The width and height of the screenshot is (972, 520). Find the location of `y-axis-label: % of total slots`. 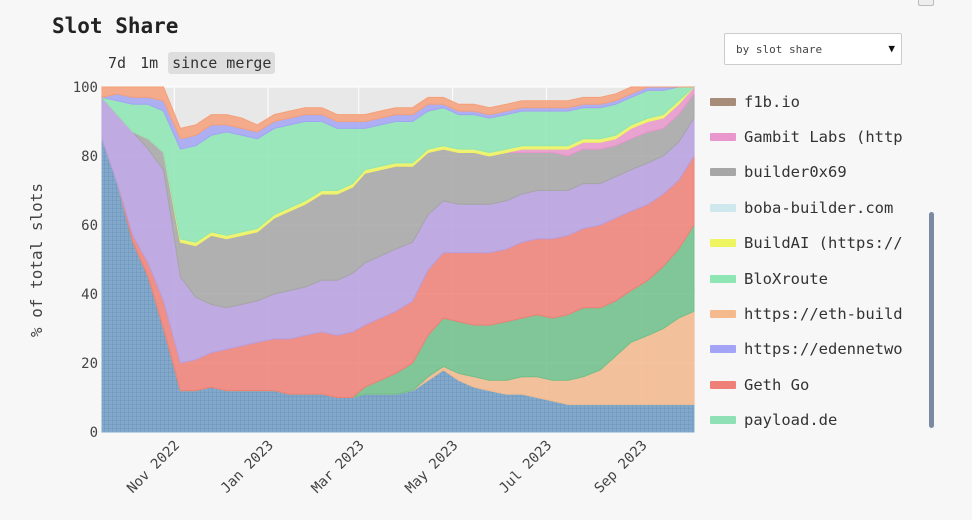

y-axis-label: % of total slots is located at coordinates (36, 260).